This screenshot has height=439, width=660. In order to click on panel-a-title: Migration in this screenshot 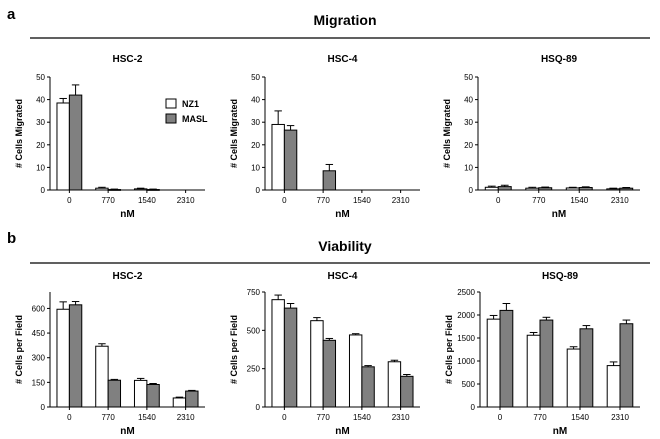, I will do `click(345, 20)`.